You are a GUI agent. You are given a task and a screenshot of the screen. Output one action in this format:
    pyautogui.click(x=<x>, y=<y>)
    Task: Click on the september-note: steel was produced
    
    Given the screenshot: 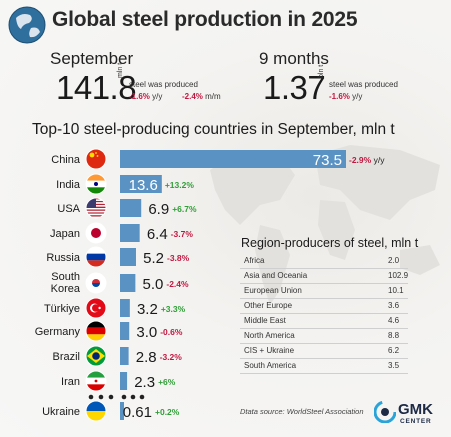 What is the action you would take?
    pyautogui.click(x=163, y=84)
    